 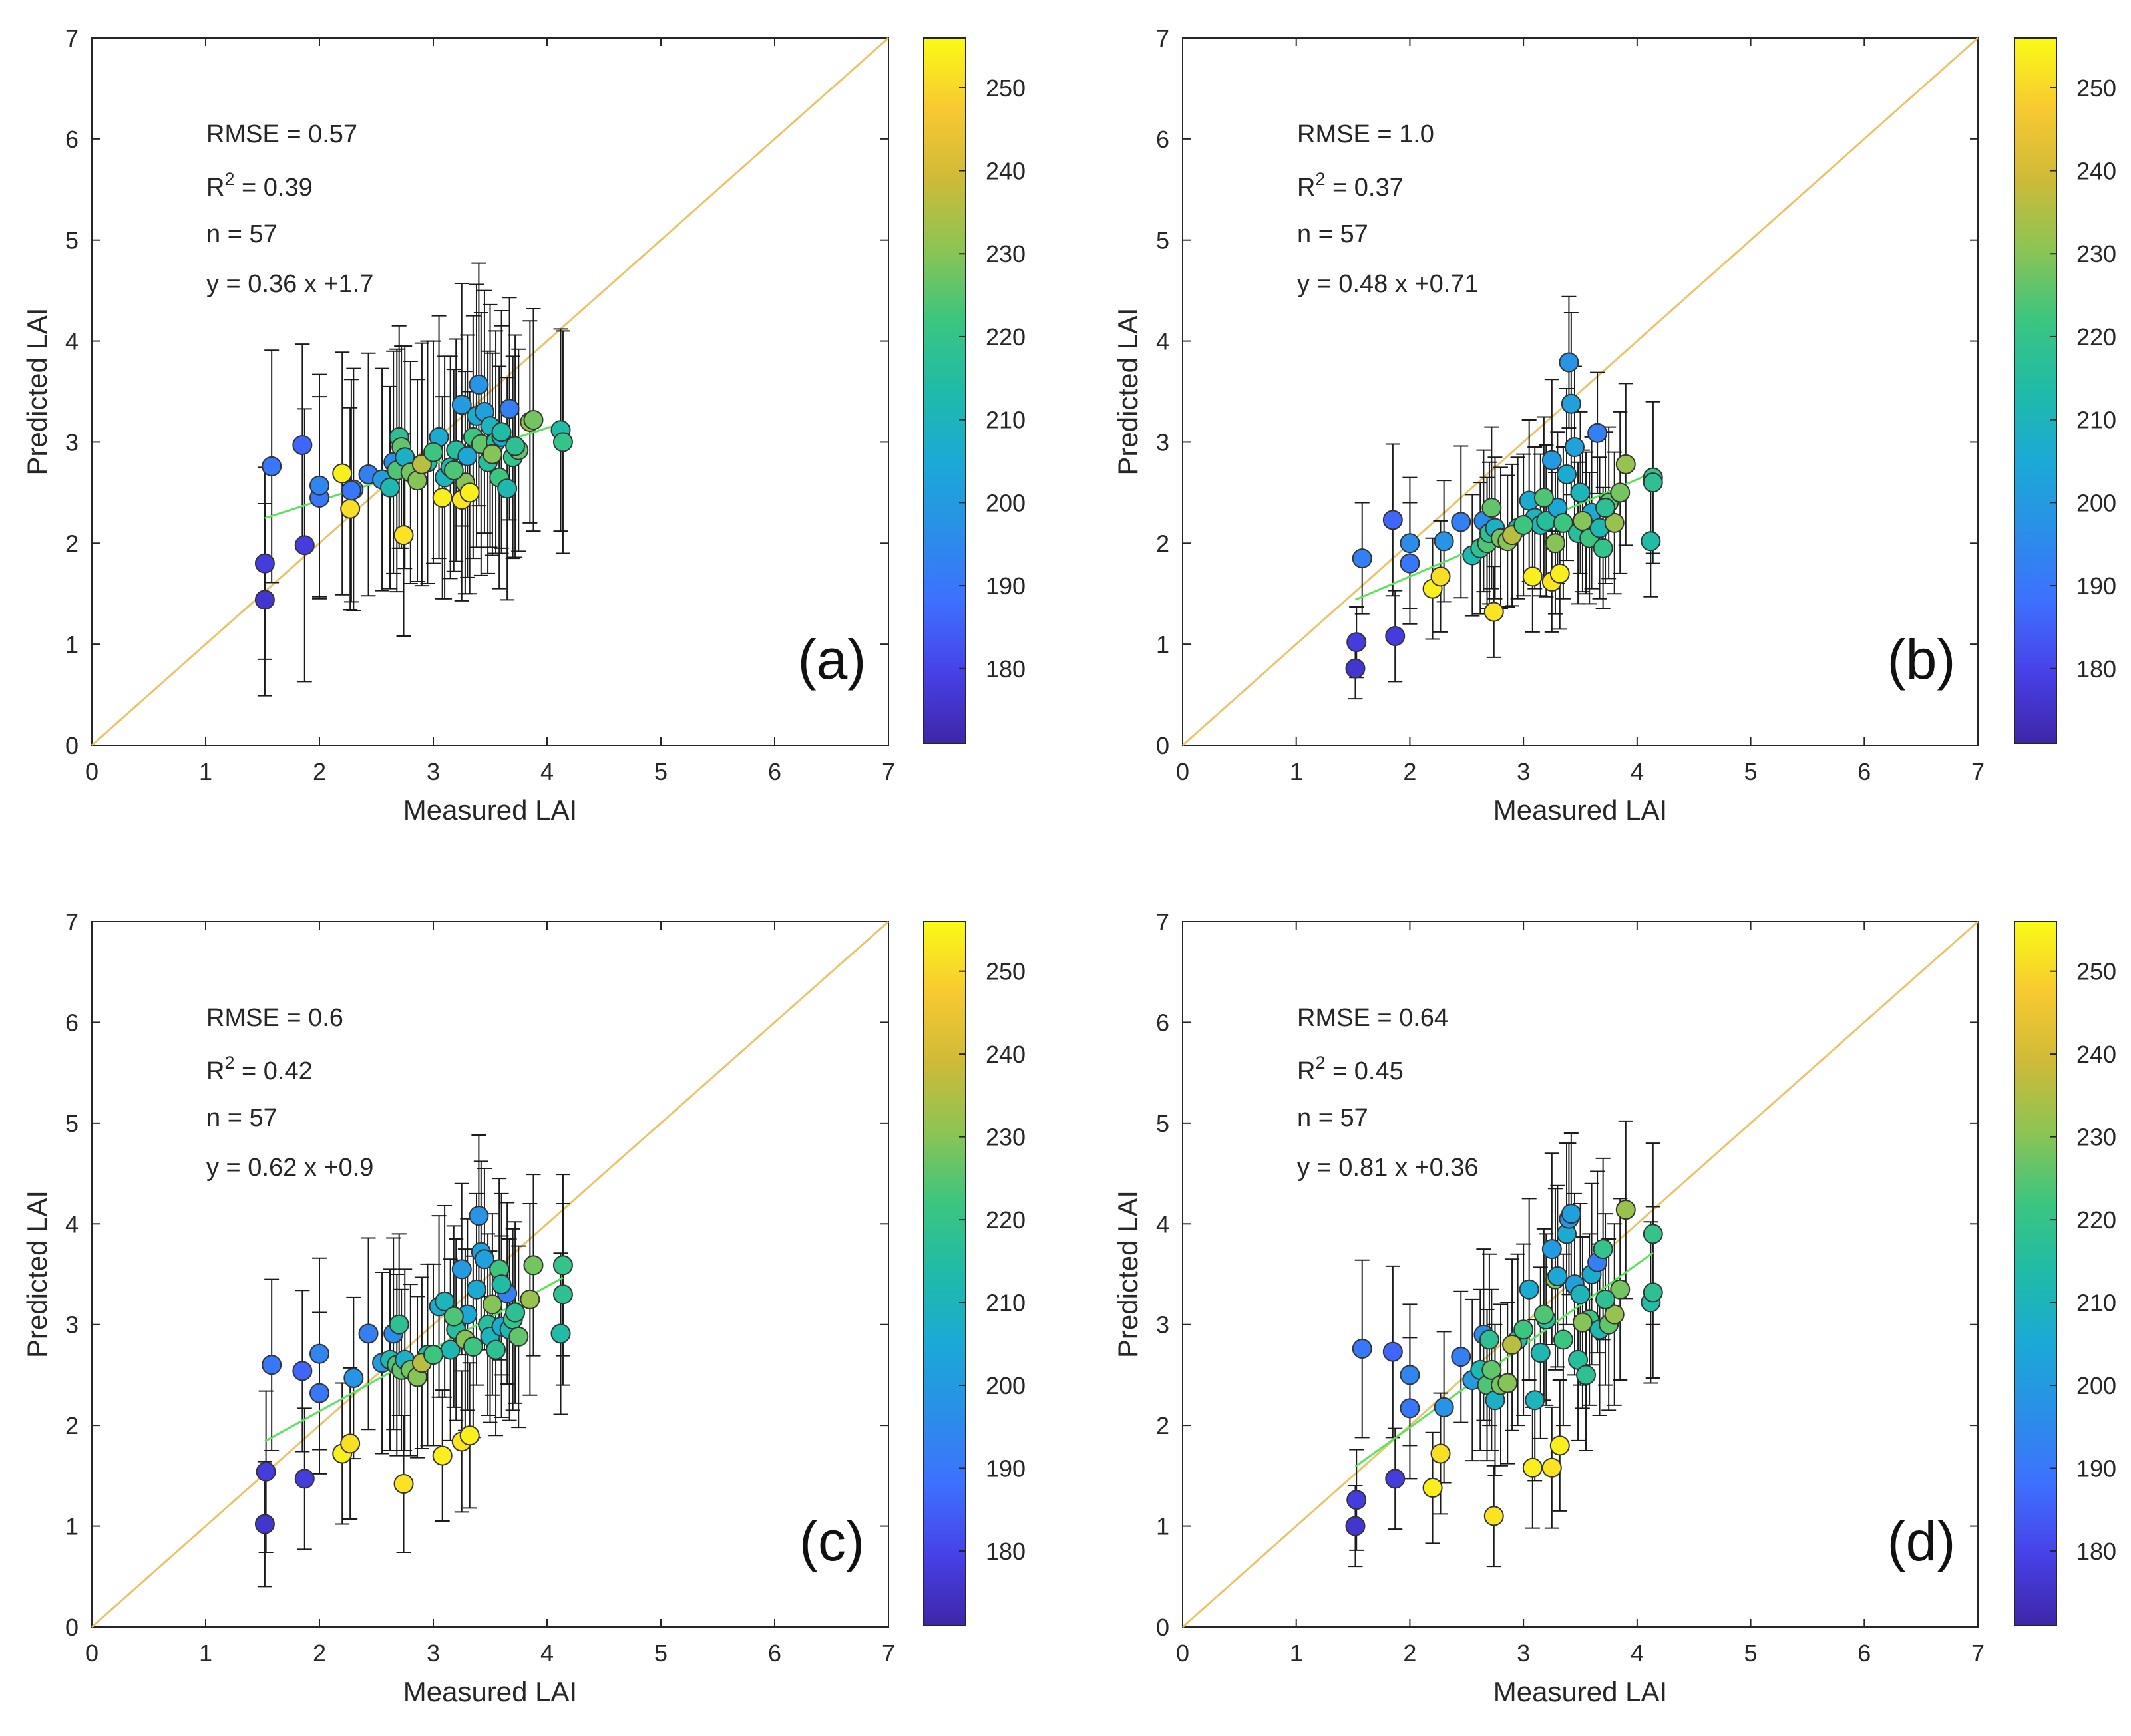 What do you see at coordinates (281, 134) in the screenshot?
I see `stats-line-1: RMSE = 0.57` at bounding box center [281, 134].